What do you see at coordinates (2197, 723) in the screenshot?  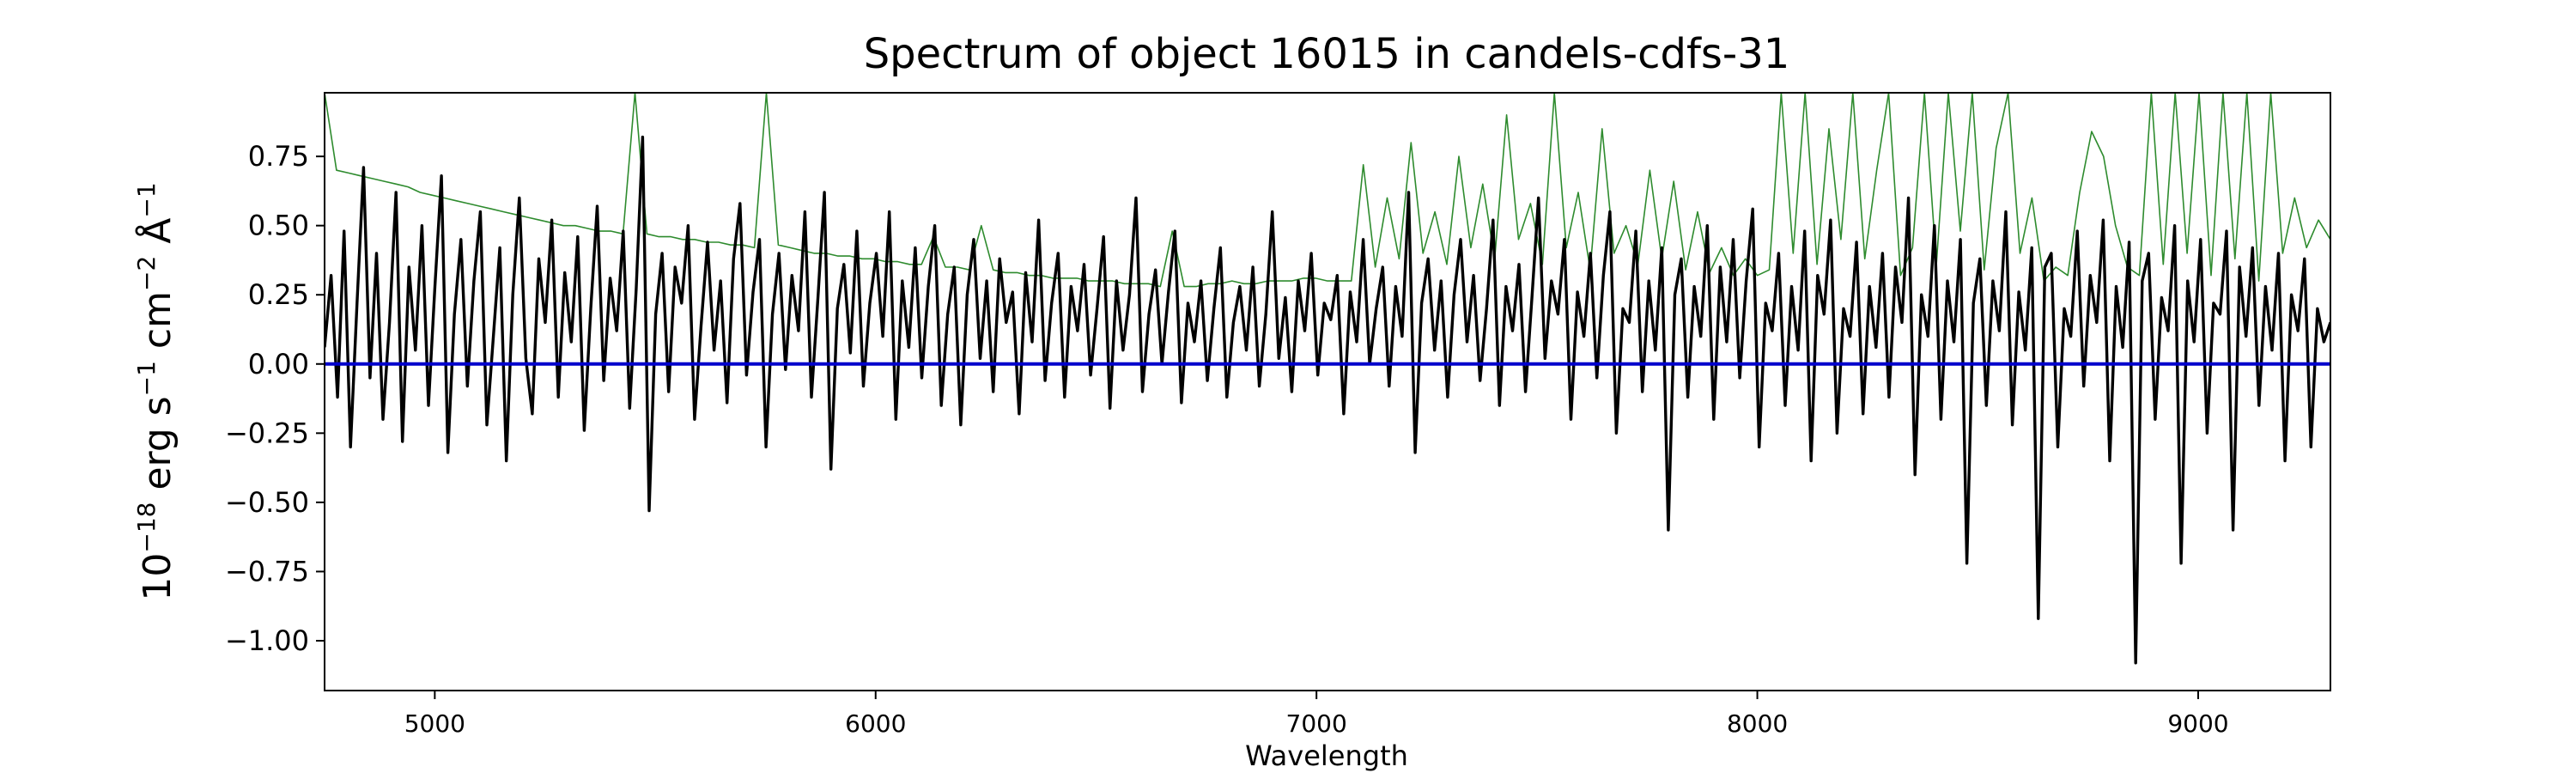 I see `x-tick-label: 9000` at bounding box center [2197, 723].